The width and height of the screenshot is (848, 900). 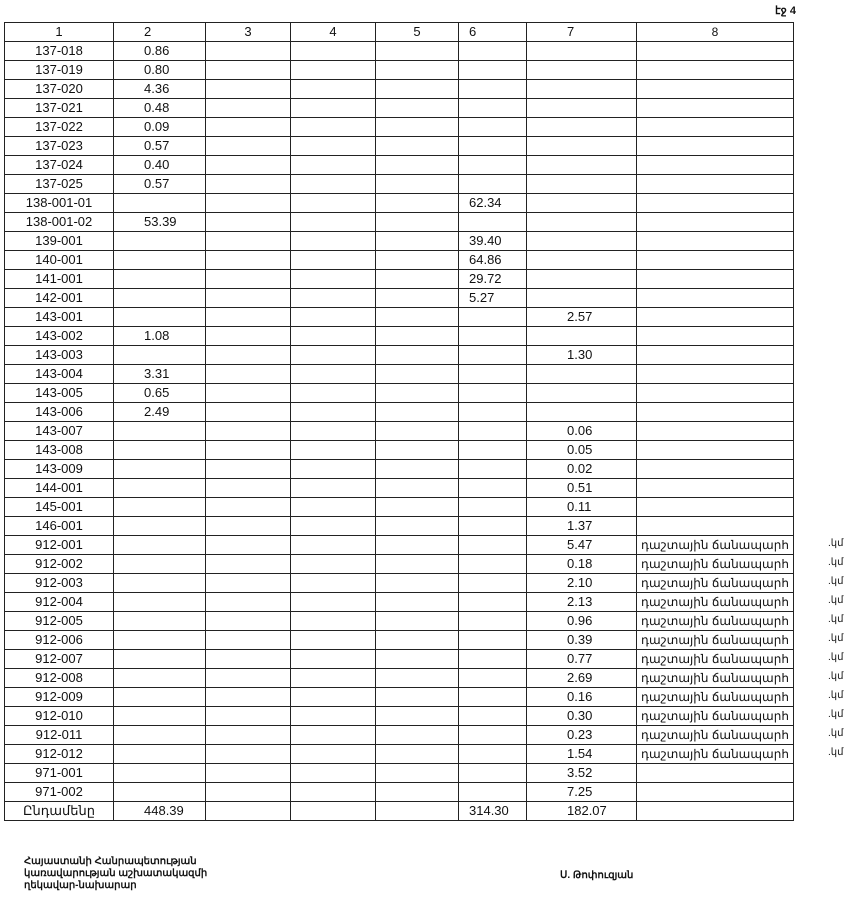 I want to click on table-row: 912-011 0.23 դաշտային ճանապարհ, so click(x=399, y=735).